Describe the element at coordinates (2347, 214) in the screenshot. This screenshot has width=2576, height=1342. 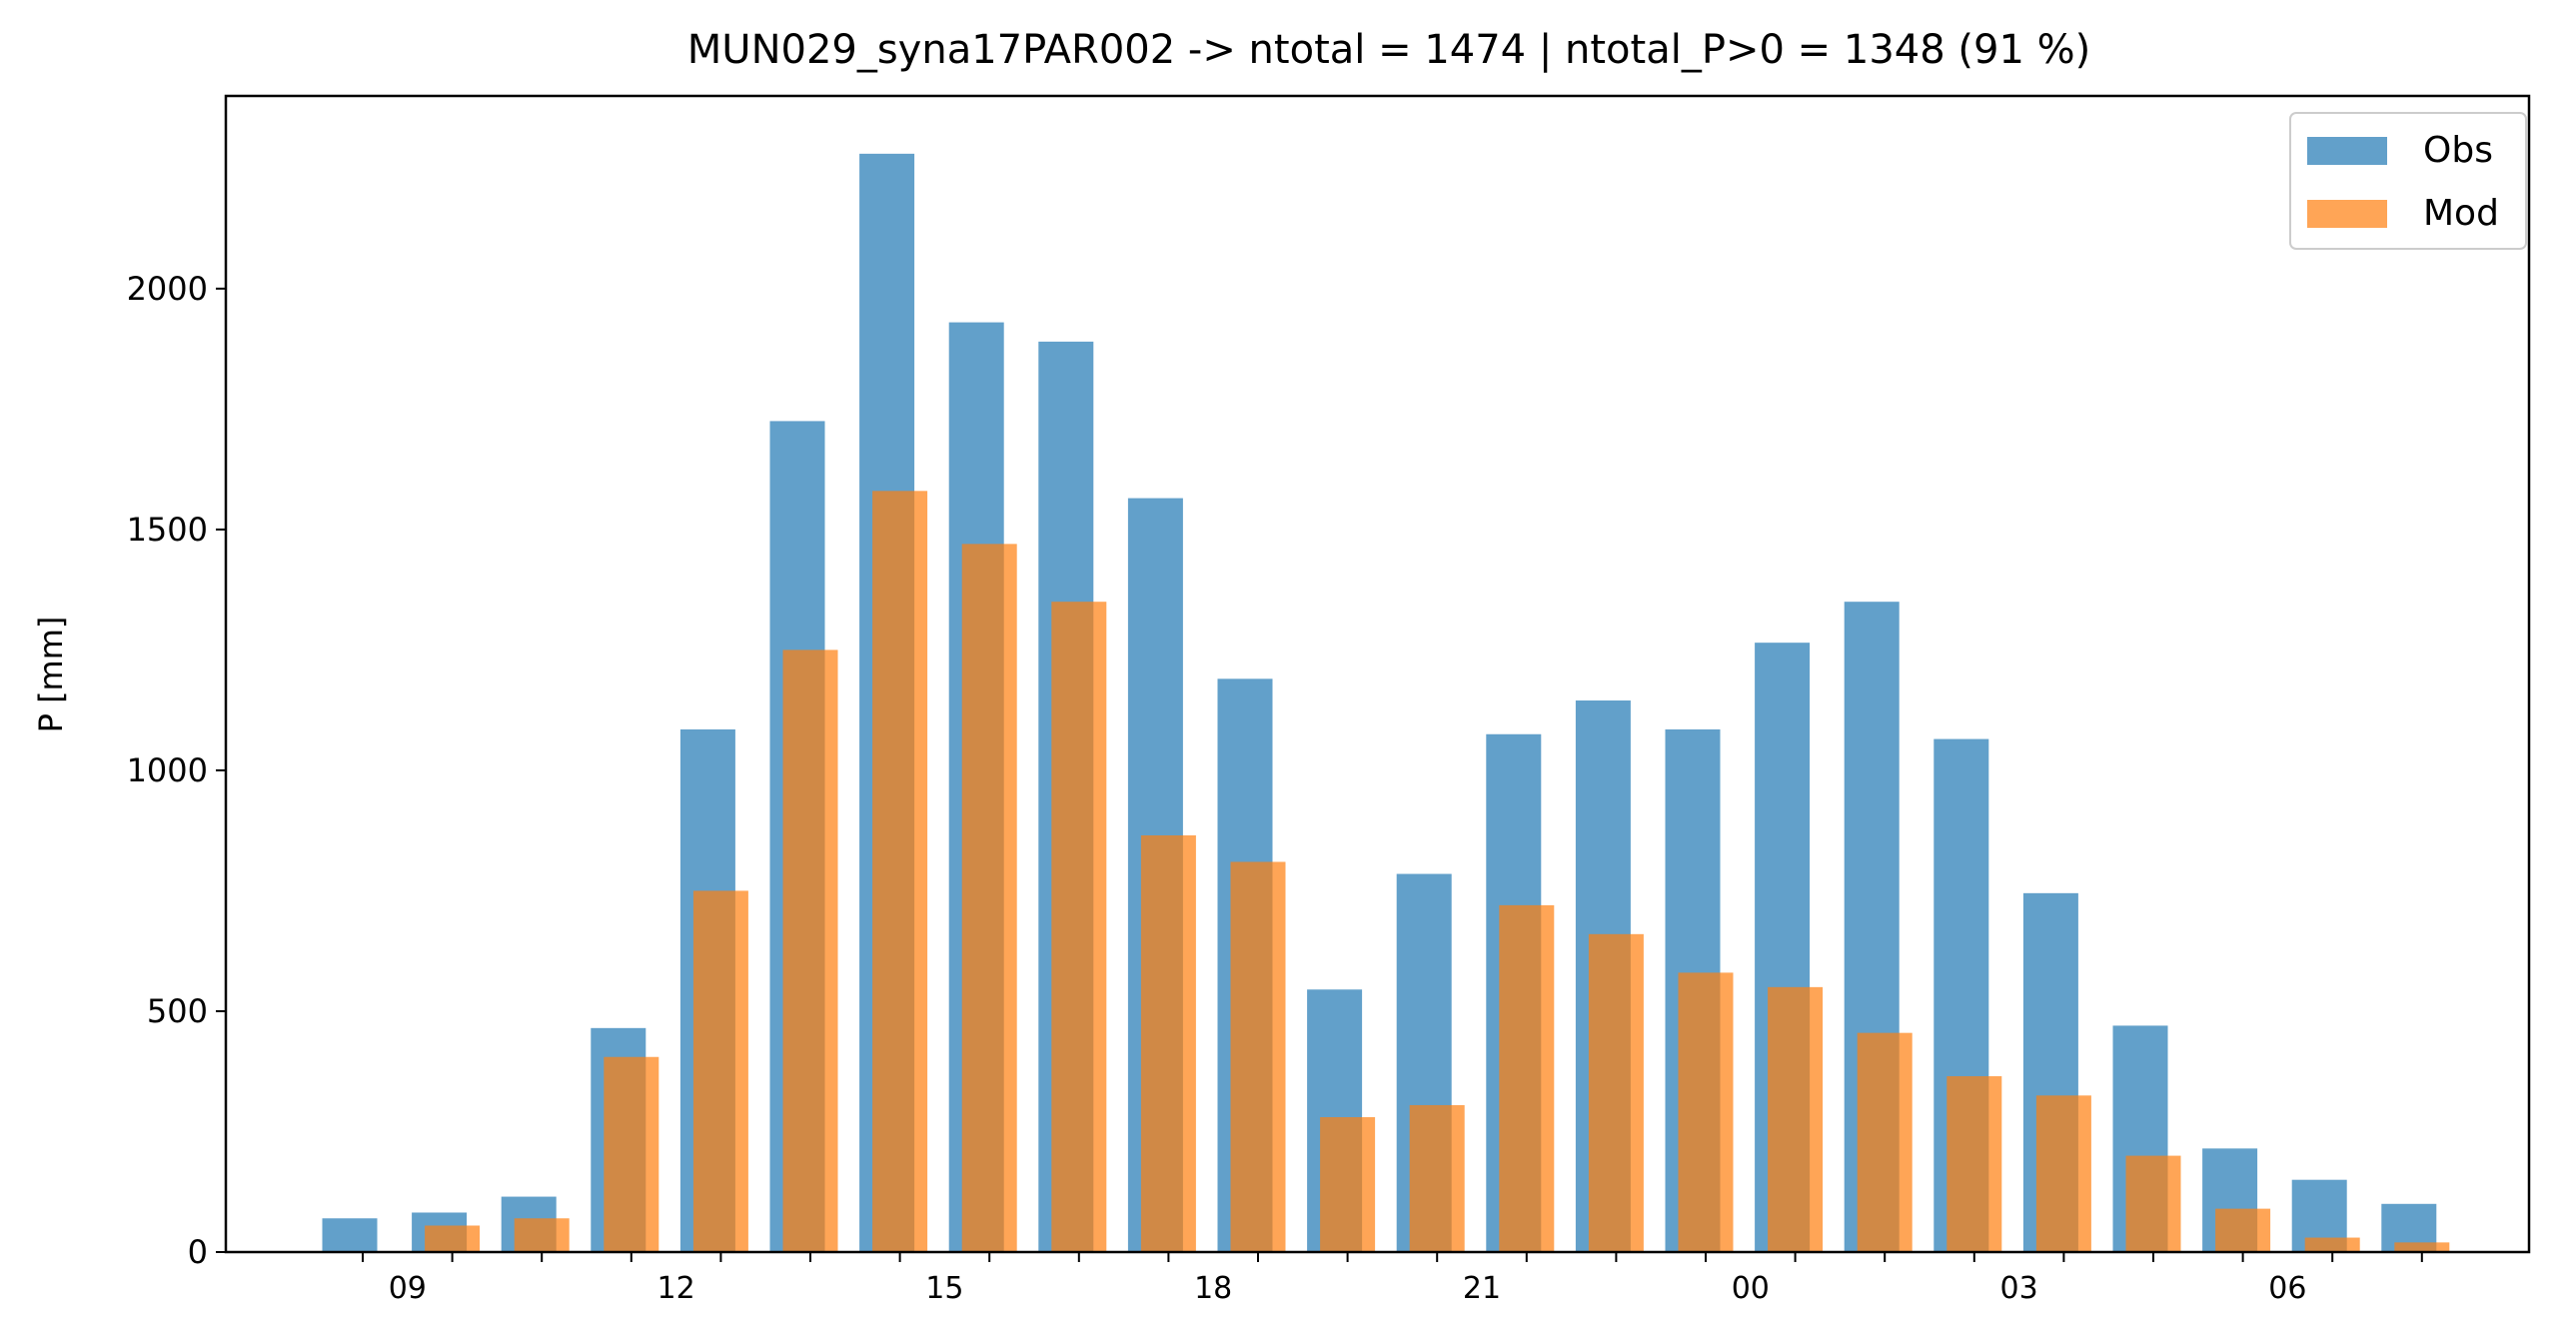
I see `legend-swatch-mod` at that location.